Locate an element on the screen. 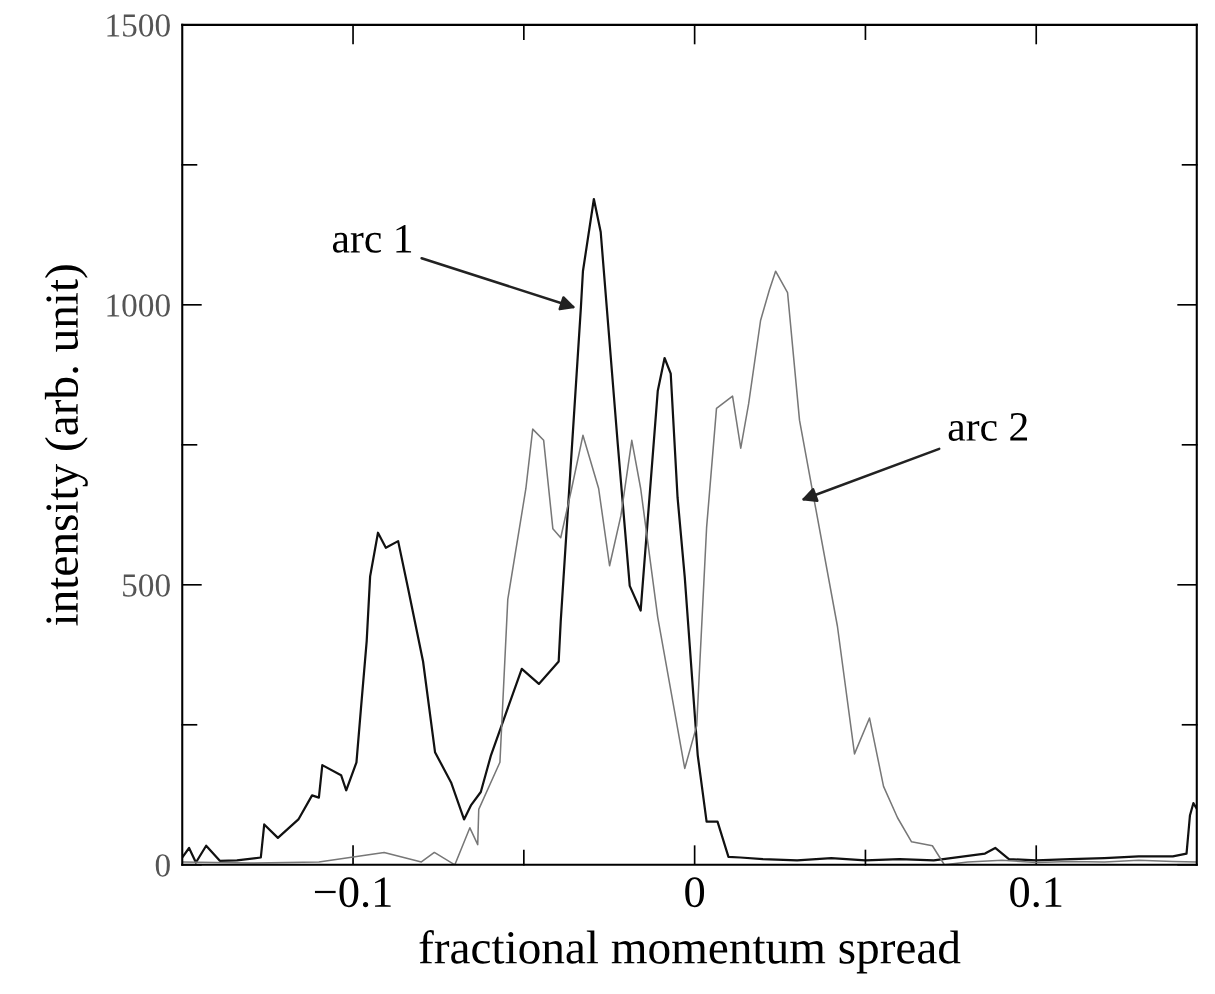 Image resolution: width=1215 pixels, height=994 pixels. annotation: arc 1 is located at coordinates (372, 238).